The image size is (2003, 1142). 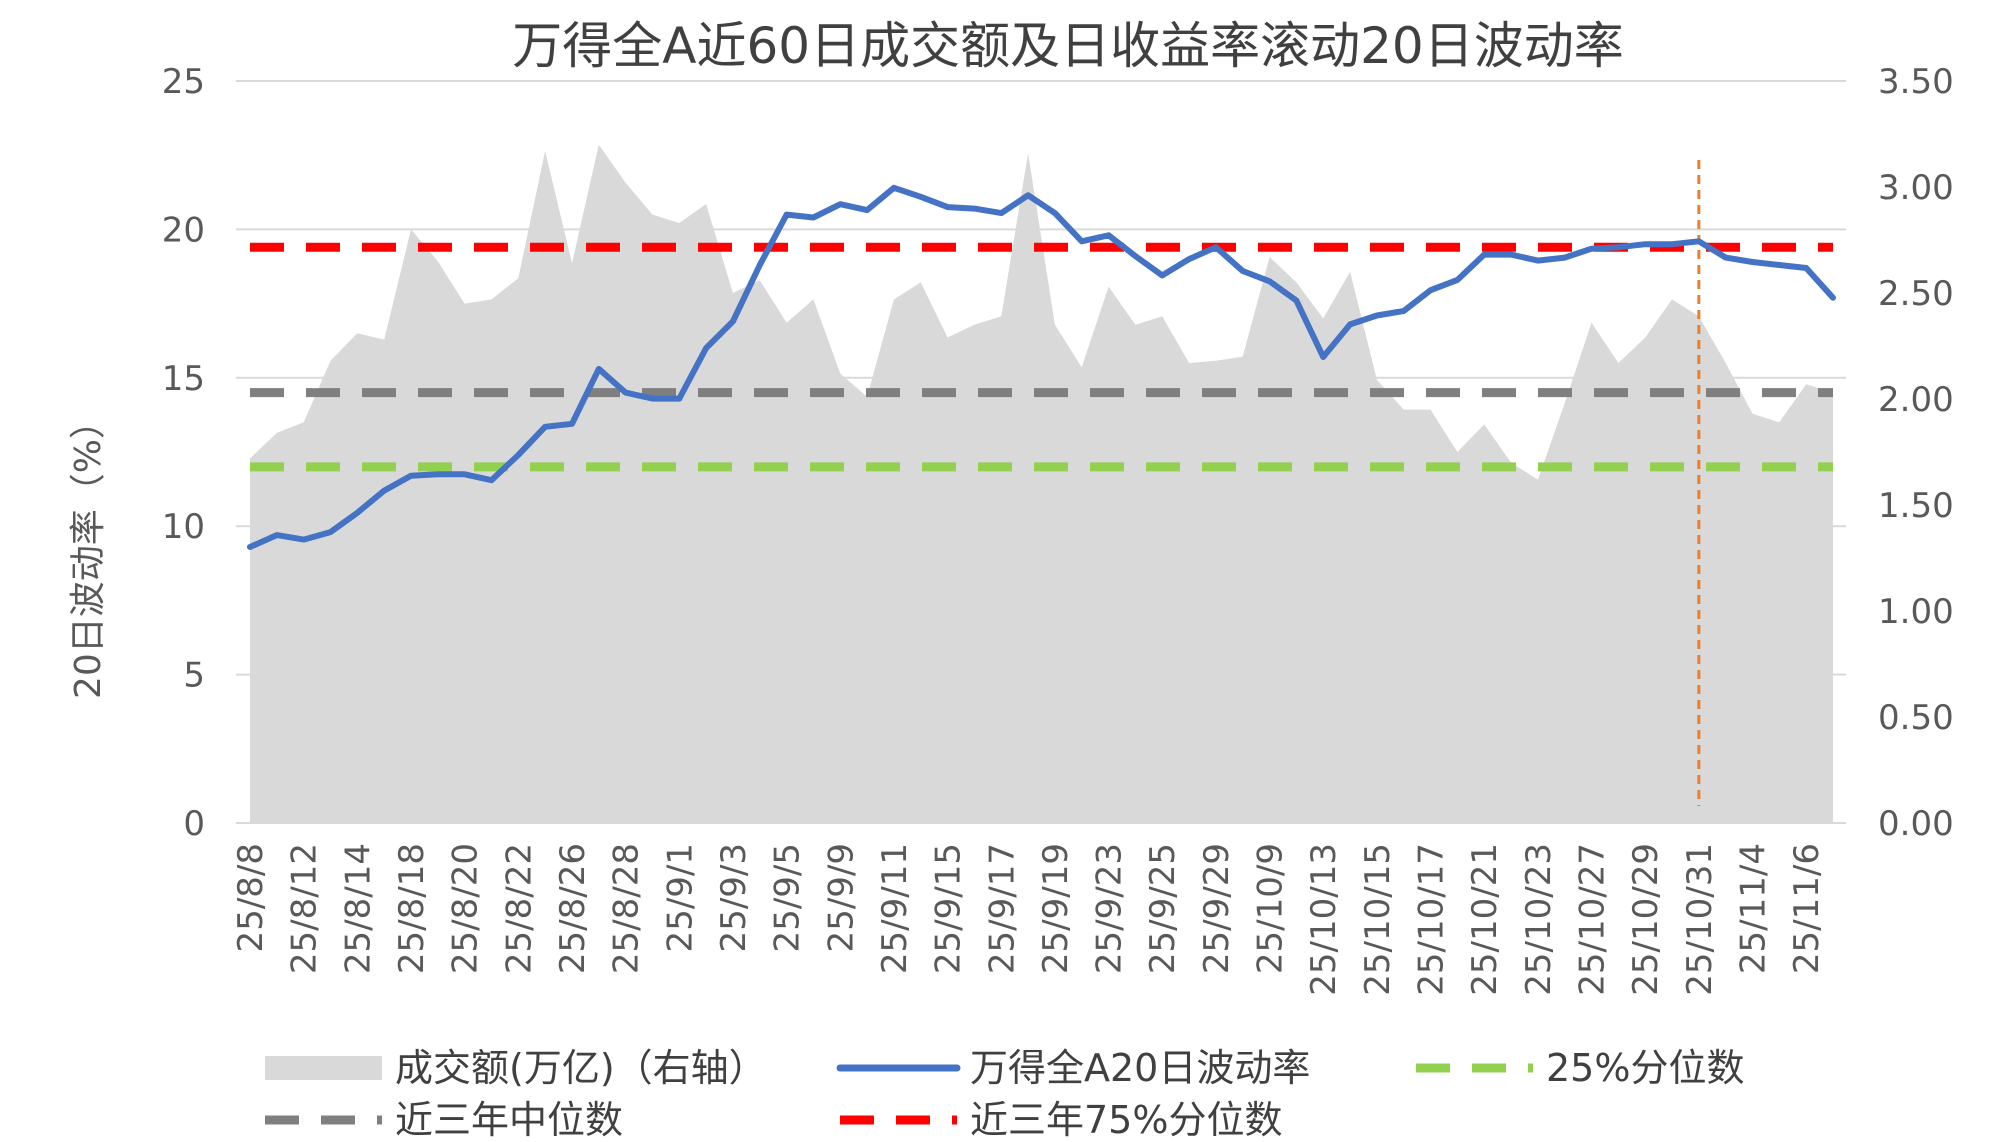 What do you see at coordinates (509, 1120) in the screenshot?
I see `legend-label: 近三年中位数` at bounding box center [509, 1120].